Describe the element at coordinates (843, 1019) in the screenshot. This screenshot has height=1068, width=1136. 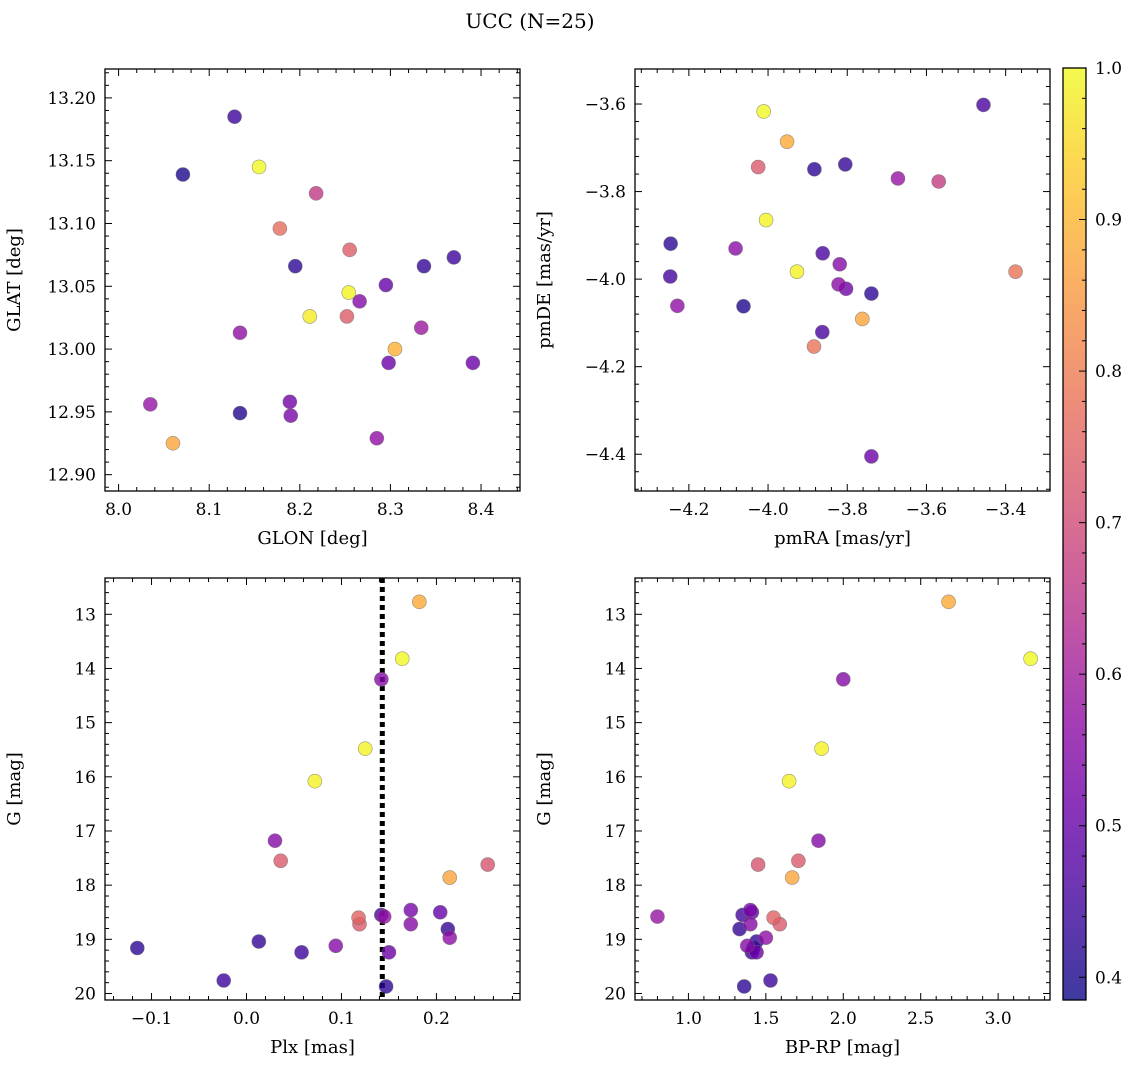
I see `x-tick-label: 2.0` at that location.